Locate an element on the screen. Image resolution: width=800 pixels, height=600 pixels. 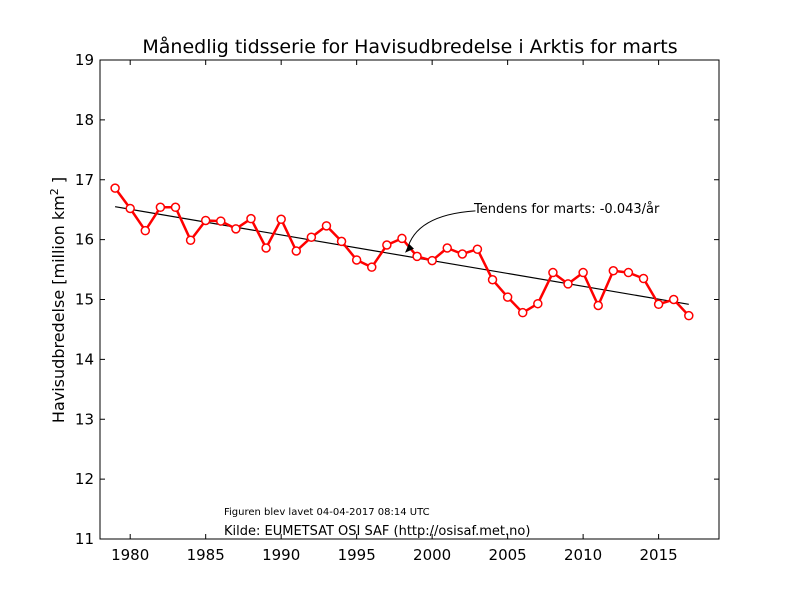
y-tick-label: 16 is located at coordinates (84, 240).